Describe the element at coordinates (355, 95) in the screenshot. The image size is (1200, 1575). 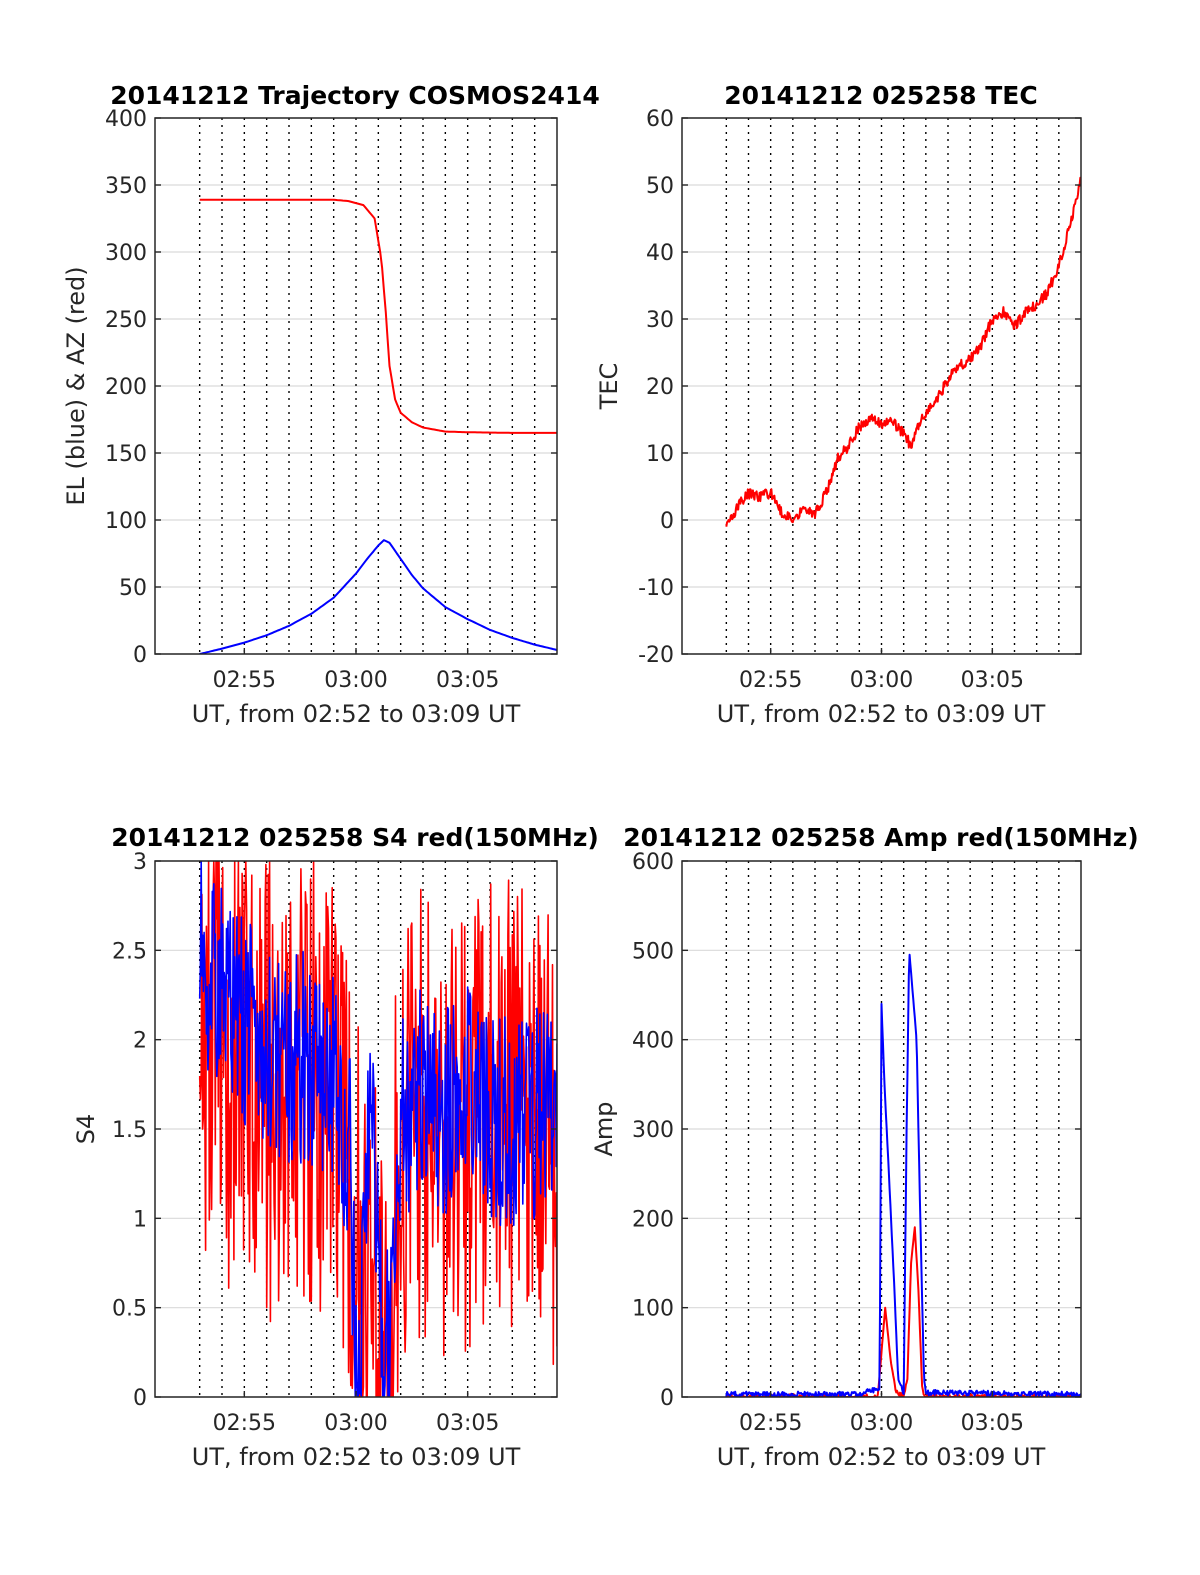
I see `panel-title: 20141212 Trajectory COSMOS2414` at that location.